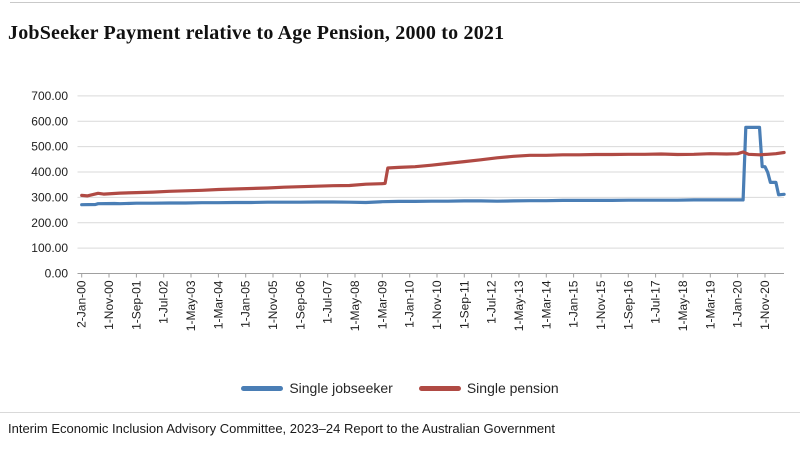 The image size is (800, 455). What do you see at coordinates (628, 305) in the screenshot?
I see `svg-text: 1-Sep-16` at bounding box center [628, 305].